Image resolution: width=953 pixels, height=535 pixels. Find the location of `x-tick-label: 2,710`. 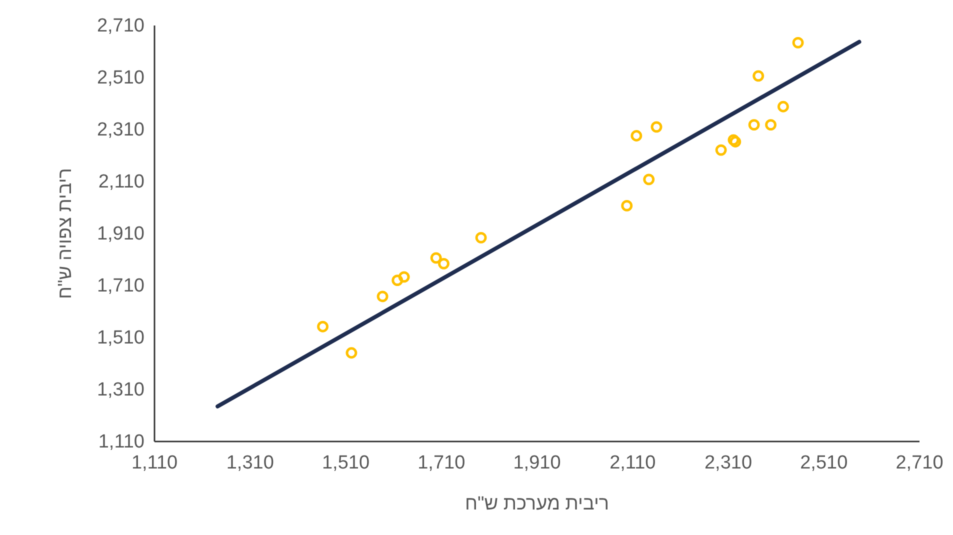

x-tick-label: 2,710 is located at coordinates (920, 463).